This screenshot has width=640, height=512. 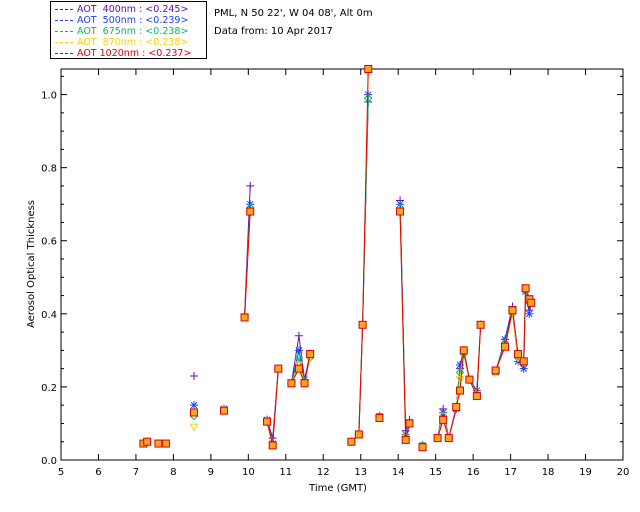 I want to click on y-tick-label: 0.6, so click(x=49, y=242).